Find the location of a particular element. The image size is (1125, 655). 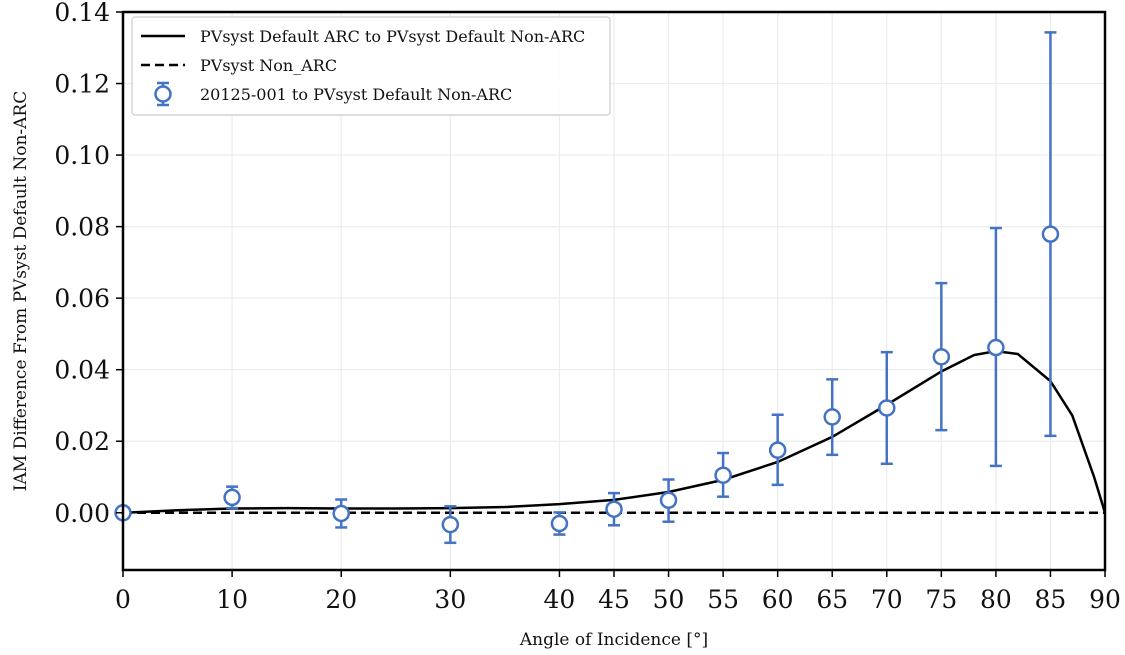

x-tick-label: 20 is located at coordinates (341, 599).